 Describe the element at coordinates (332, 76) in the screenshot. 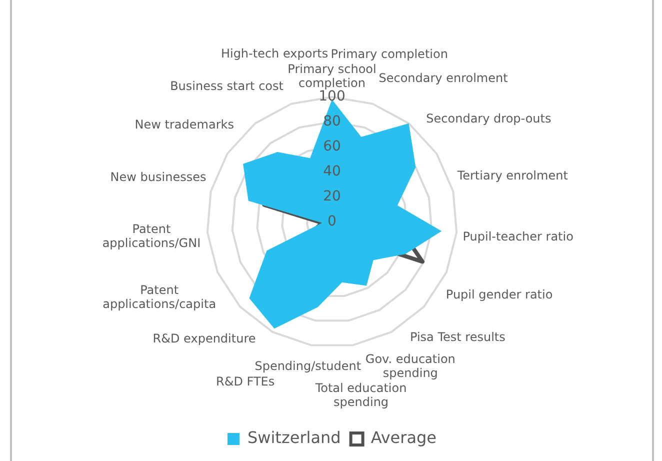

I see `spoke-label: Primary school completion` at that location.